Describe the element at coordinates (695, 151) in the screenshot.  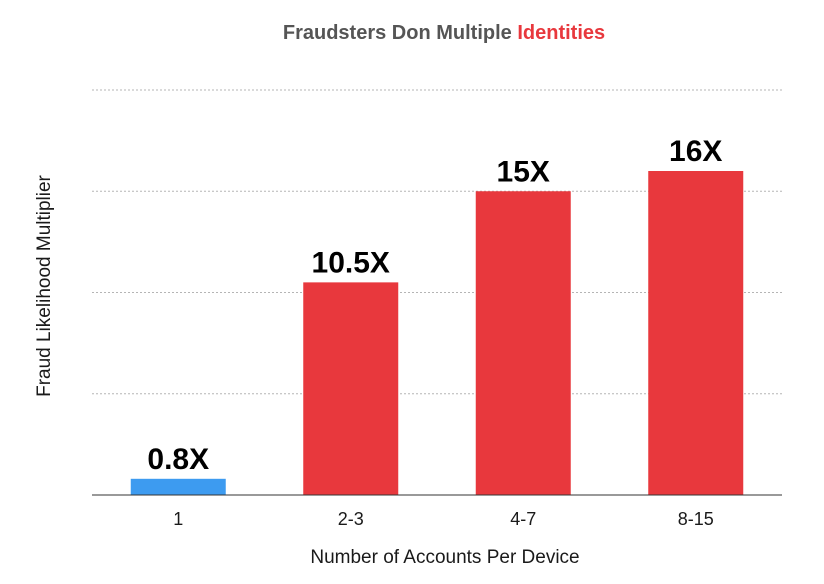
I see `data-label: 16X` at that location.